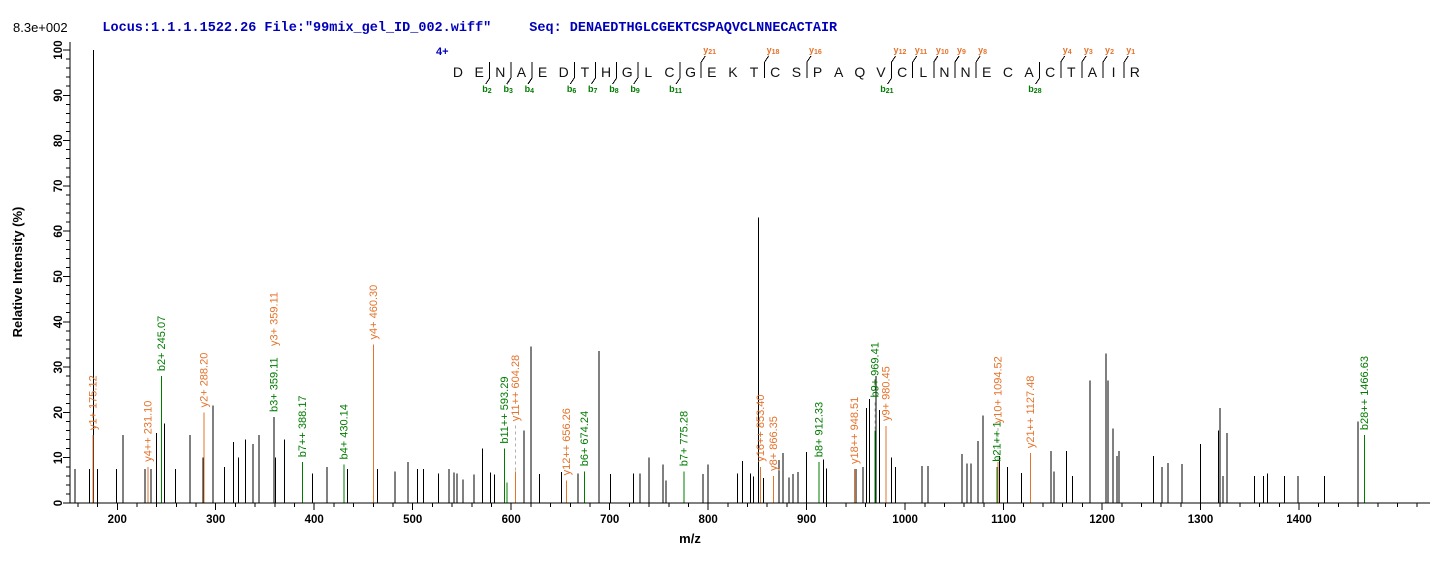 The width and height of the screenshot is (1436, 562). I want to click on seq-prefix: Seq:, so click(549, 28).